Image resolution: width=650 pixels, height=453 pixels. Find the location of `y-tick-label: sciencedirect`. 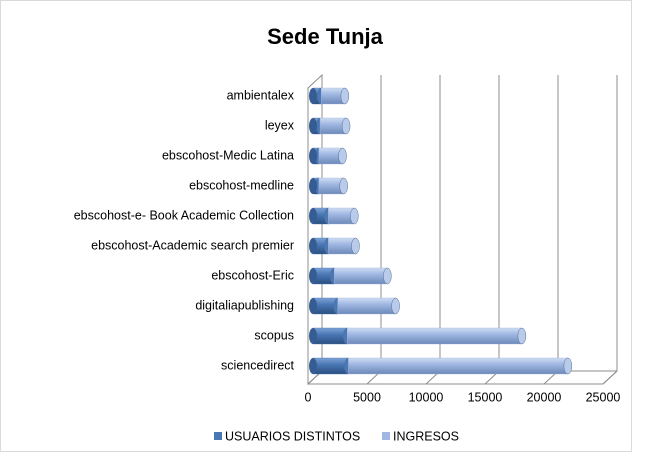

y-tick-label: sciencedirect is located at coordinates (257, 365).